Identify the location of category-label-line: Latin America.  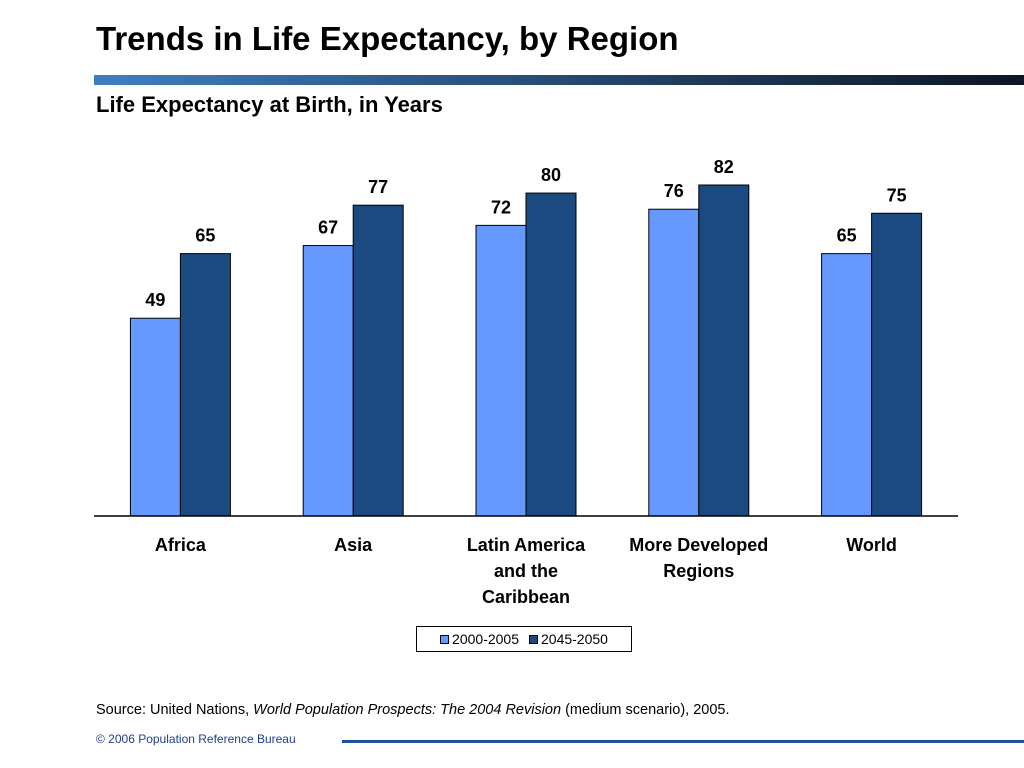
(526, 545).